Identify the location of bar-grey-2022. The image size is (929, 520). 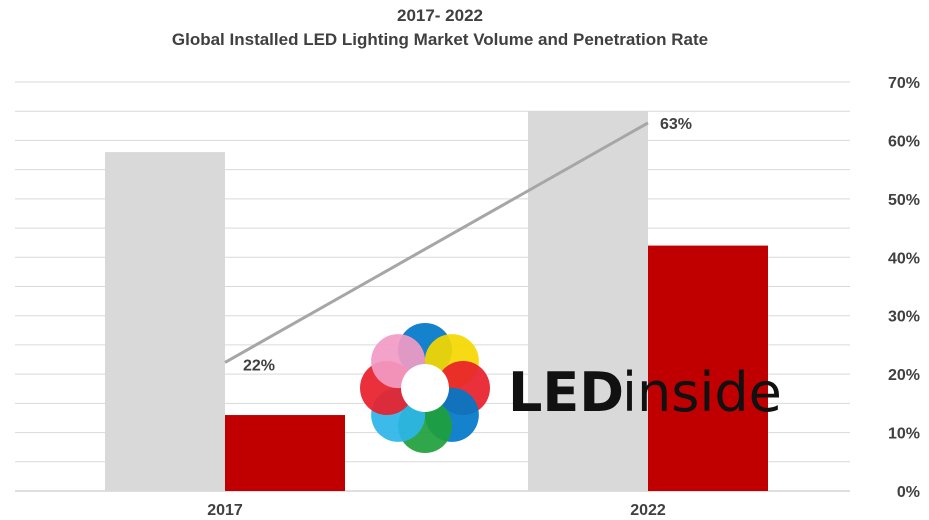
(588, 301).